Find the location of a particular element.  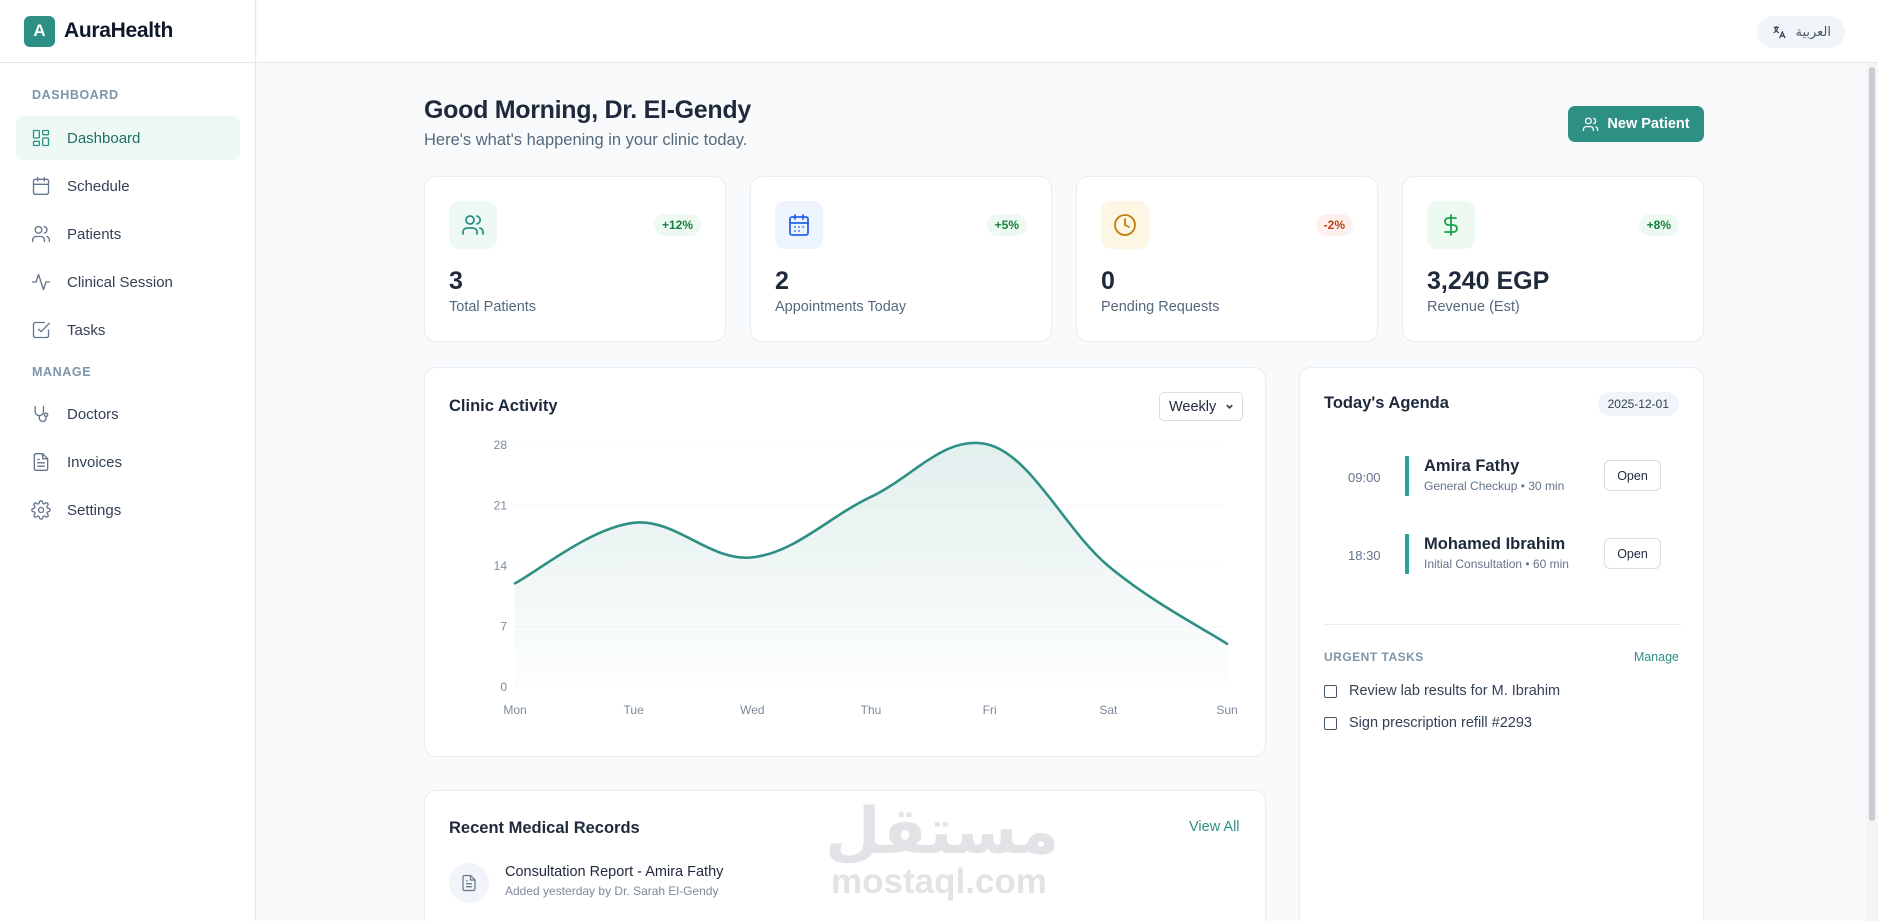

sidebar-item-settings: Settings is located at coordinates (128, 510).